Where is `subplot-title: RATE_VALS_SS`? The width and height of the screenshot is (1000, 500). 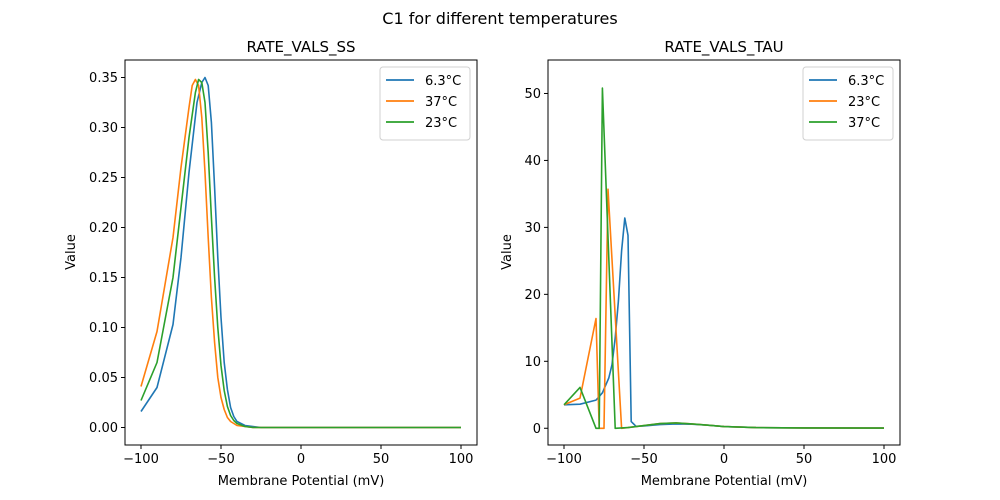
subplot-title: RATE_VALS_SS is located at coordinates (300, 47).